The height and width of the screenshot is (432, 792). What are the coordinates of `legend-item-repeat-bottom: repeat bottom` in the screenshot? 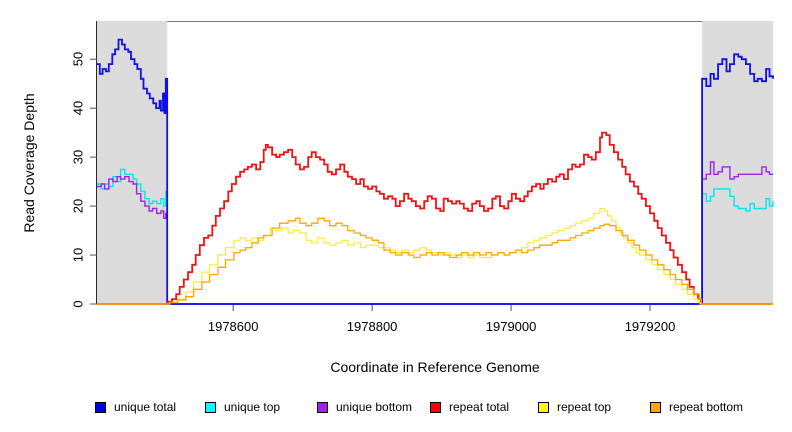 It's located at (696, 407).